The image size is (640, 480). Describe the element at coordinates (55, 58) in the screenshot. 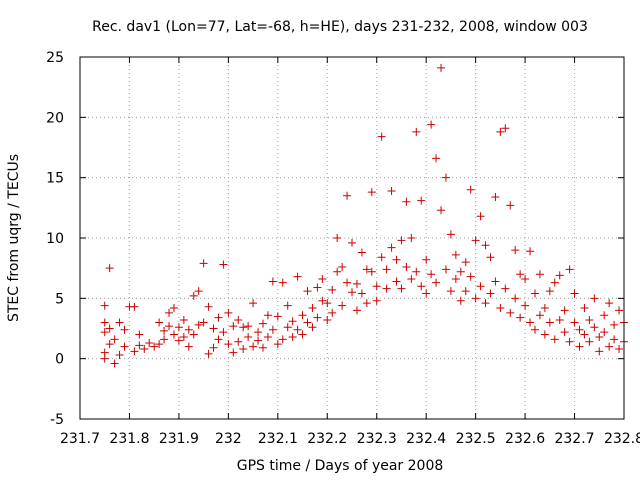

I see `y-tick-label: 25` at that location.